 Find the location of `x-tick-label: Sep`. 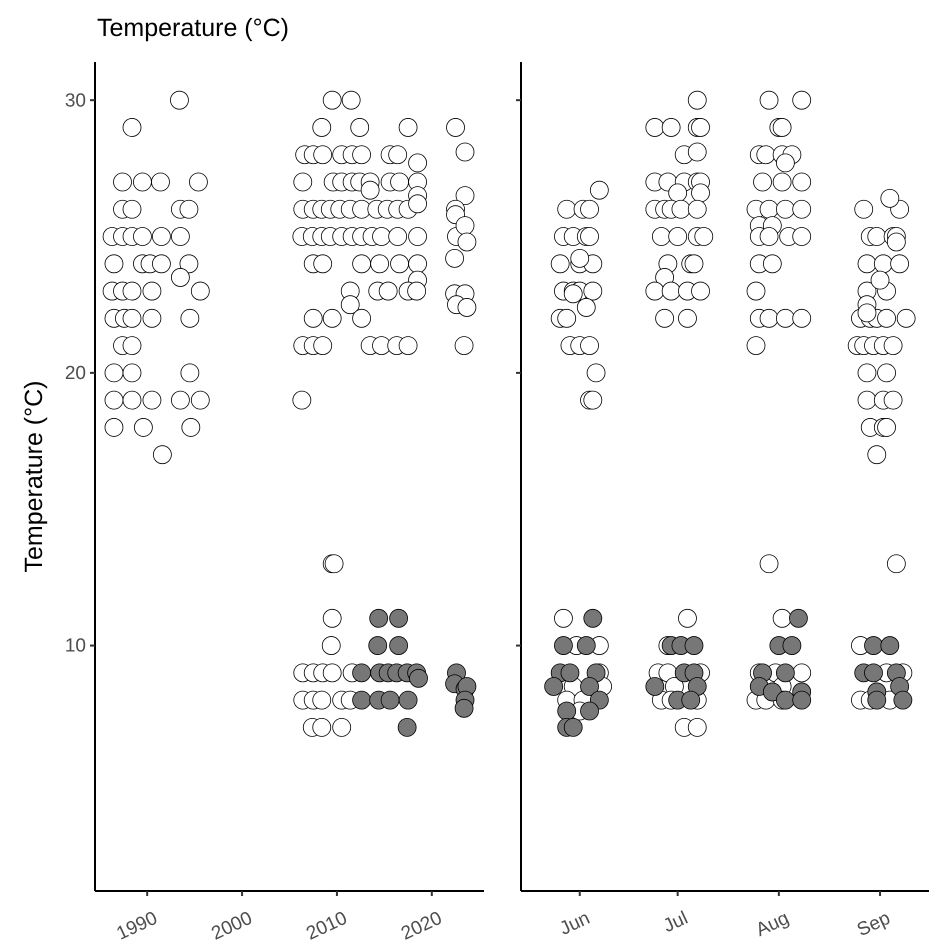

x-tick-label: Sep is located at coordinates (874, 925).